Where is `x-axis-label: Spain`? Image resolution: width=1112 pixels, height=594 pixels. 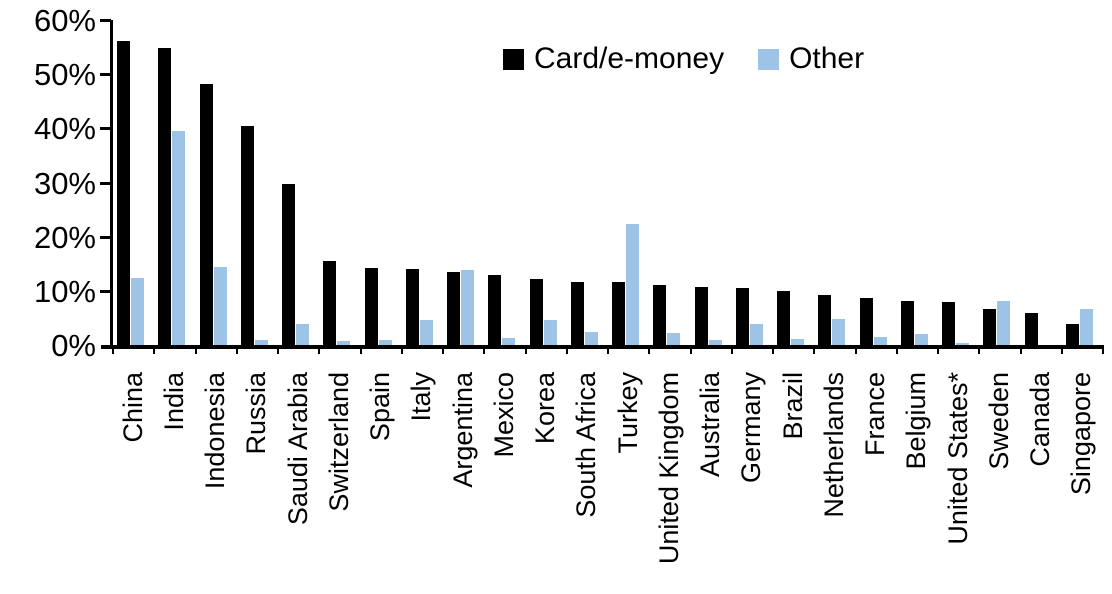 x-axis-label: Spain is located at coordinates (380, 407).